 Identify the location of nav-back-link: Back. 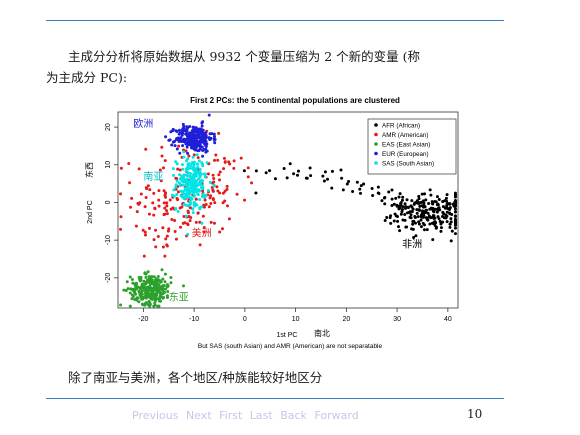
(293, 415).